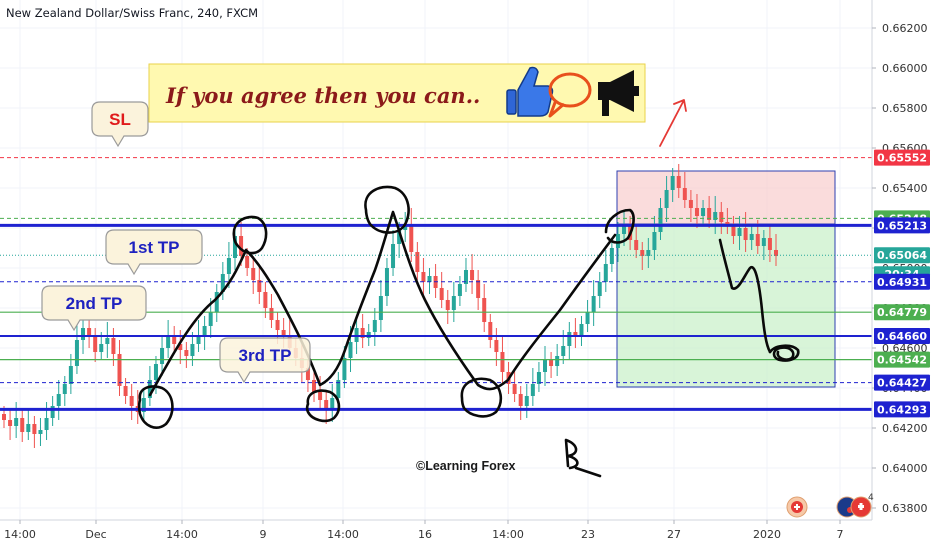  What do you see at coordinates (840, 534) in the screenshot?
I see `x-tick-label: 7` at bounding box center [840, 534].